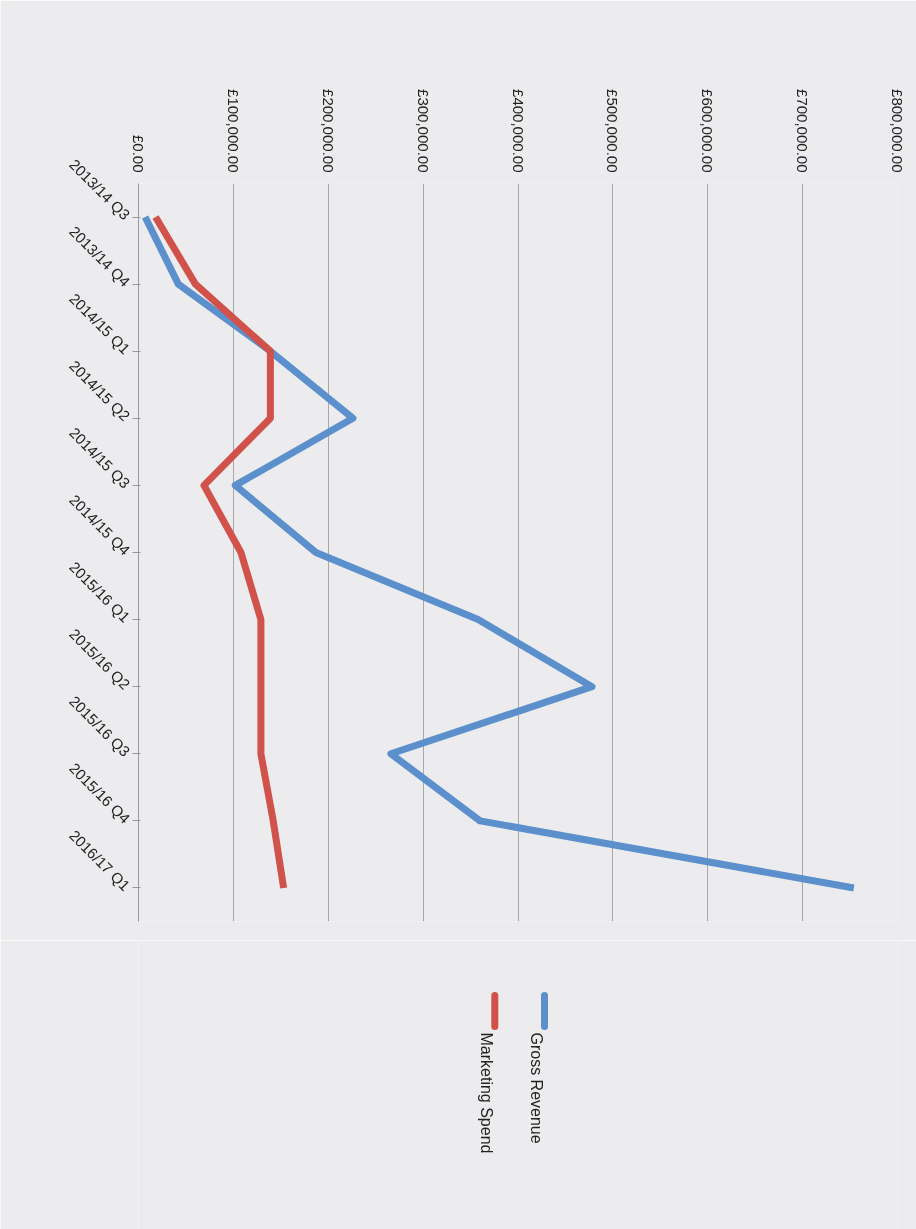 Image resolution: width=916 pixels, height=1229 pixels. I want to click on legend-label: Marketing Spend, so click(487, 1093).